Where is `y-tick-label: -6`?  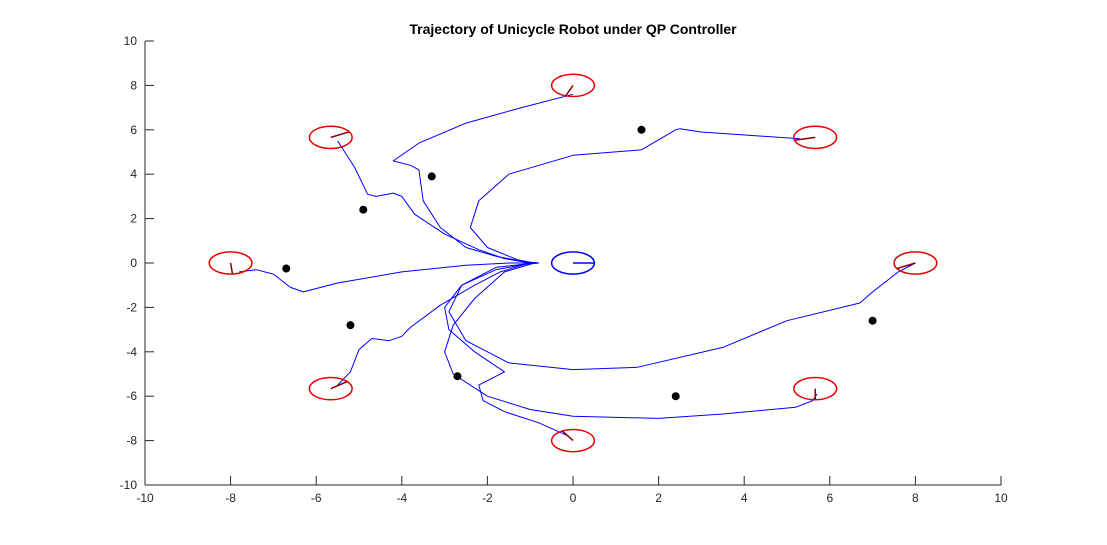 y-tick-label: -6 is located at coordinates (131, 396).